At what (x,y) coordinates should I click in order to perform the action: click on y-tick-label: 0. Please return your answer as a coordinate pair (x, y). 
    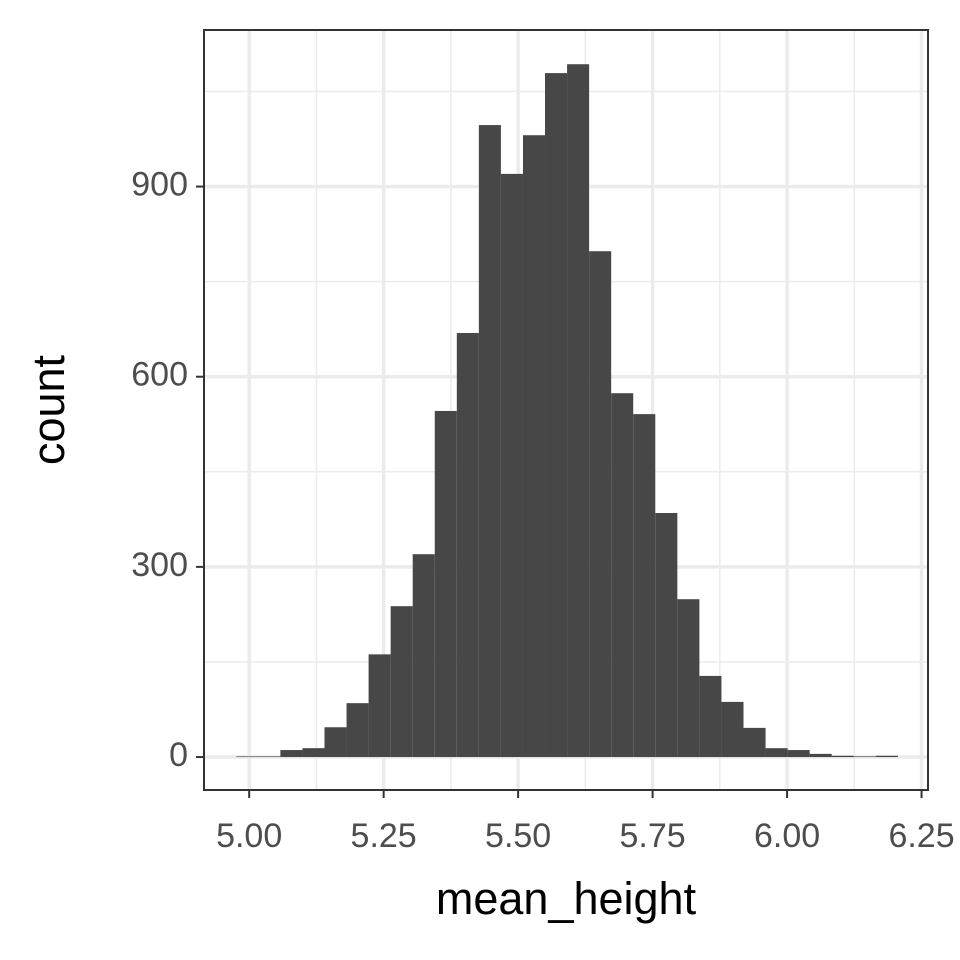
    Looking at the image, I should click on (178, 755).